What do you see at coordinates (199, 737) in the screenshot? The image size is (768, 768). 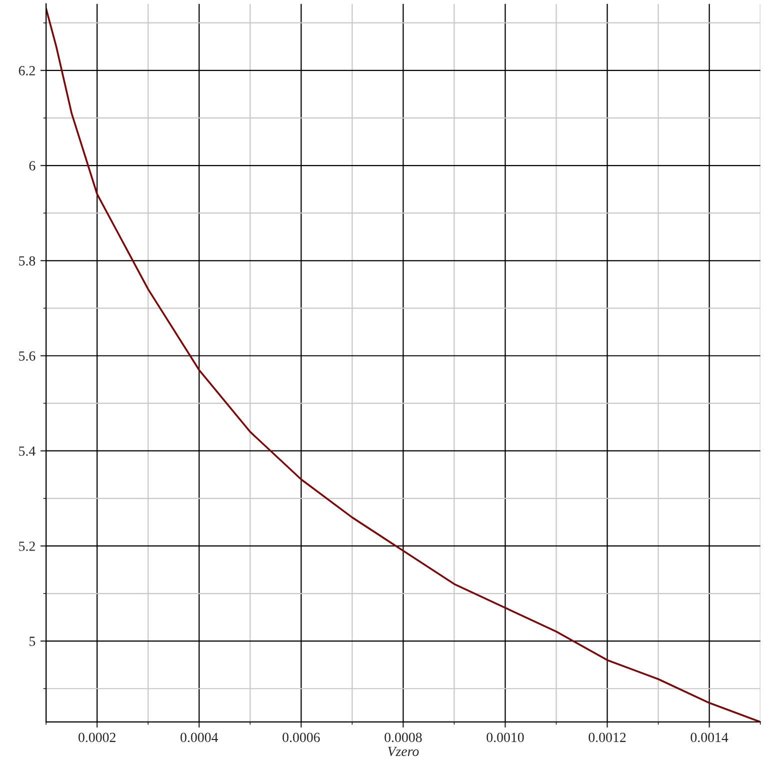 I see `x-tick-label: 0.0004` at bounding box center [199, 737].